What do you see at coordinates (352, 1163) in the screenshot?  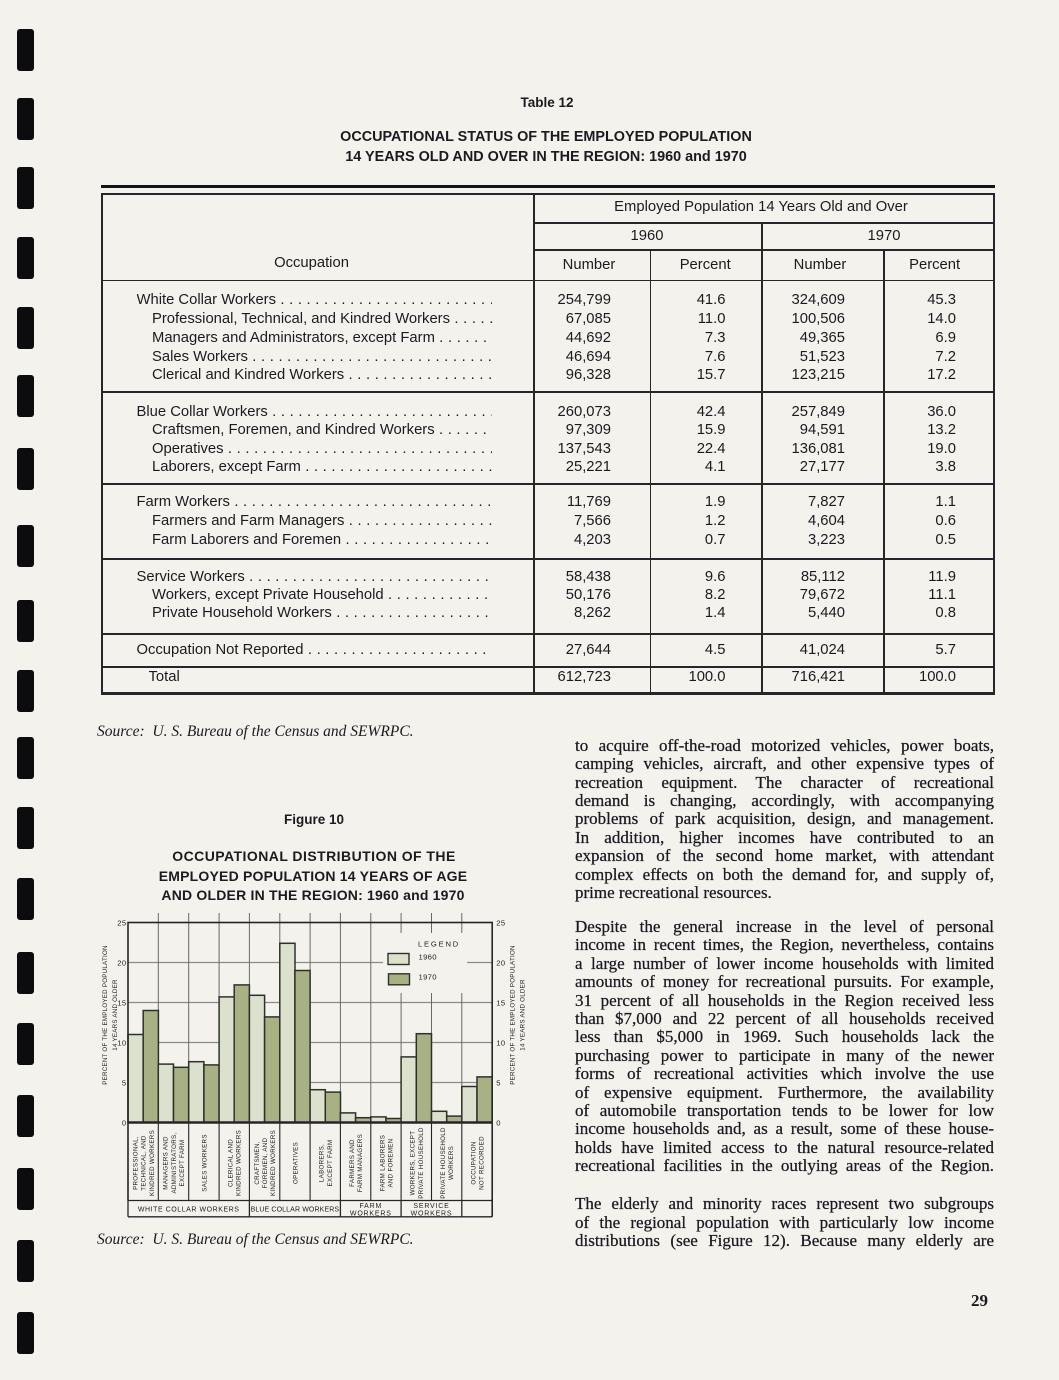 I see `svg-text: FARMERS AND` at bounding box center [352, 1163].